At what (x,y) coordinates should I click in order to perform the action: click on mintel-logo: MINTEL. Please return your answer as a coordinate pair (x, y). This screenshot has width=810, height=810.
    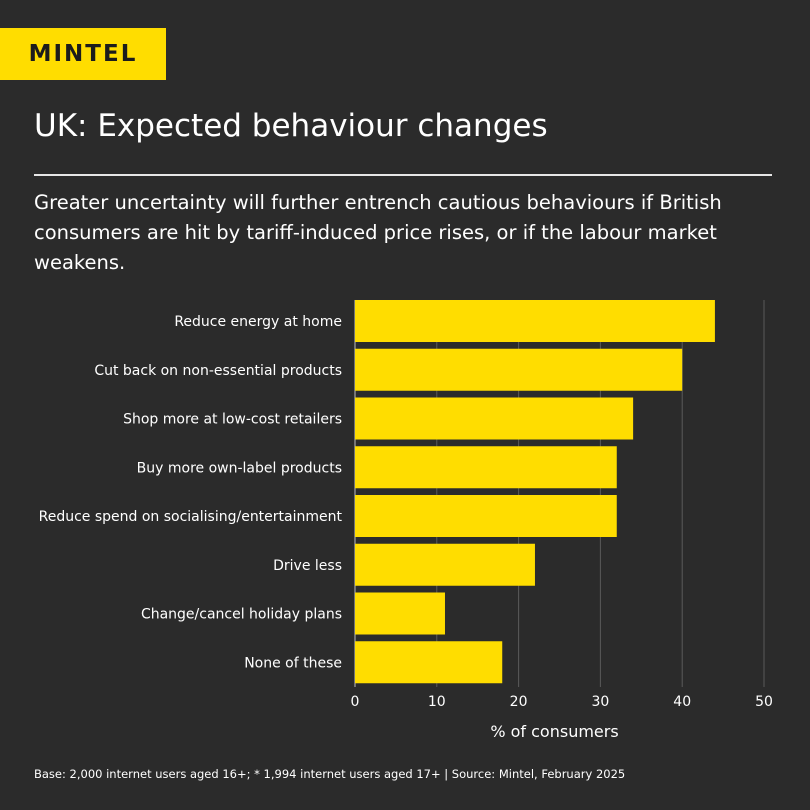
    Looking at the image, I should click on (83, 54).